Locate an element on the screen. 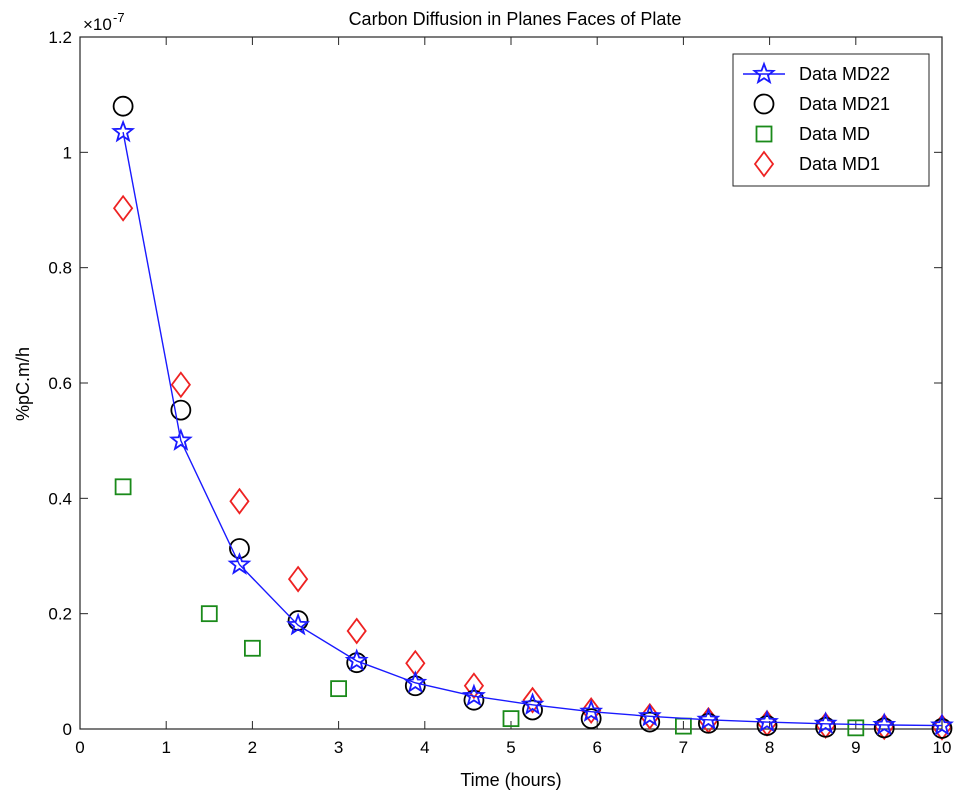 This screenshot has height=802, width=968. legend-box is located at coordinates (831, 120).